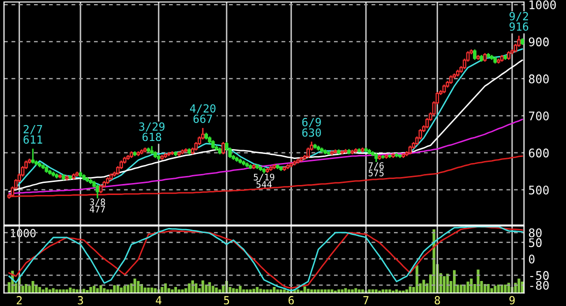  Describe the element at coordinates (538, 79) in the screenshot. I see `y-tick-label: 800` at that location.